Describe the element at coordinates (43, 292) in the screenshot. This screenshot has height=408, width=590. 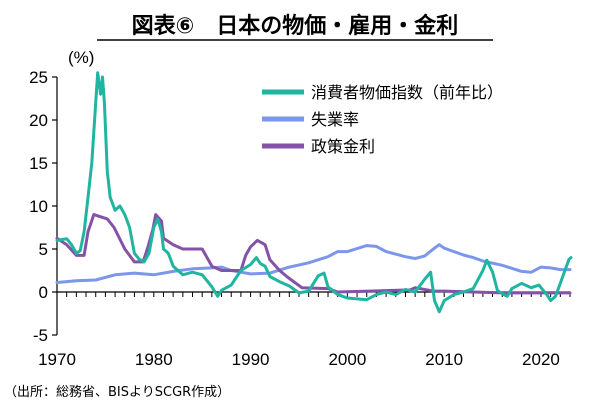
I see `y-tick-label: 0` at that location.